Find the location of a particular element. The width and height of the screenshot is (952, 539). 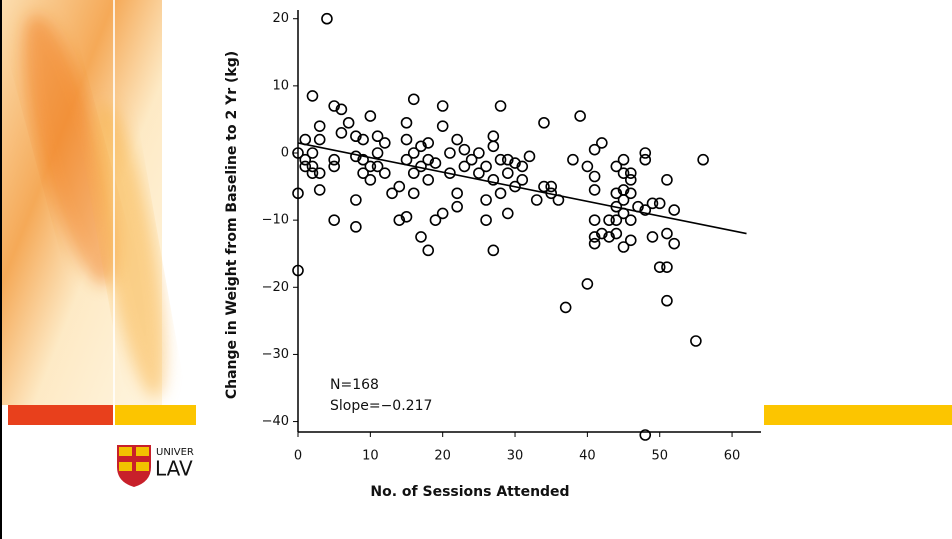

logo-text: LAV is located at coordinates (174, 469).